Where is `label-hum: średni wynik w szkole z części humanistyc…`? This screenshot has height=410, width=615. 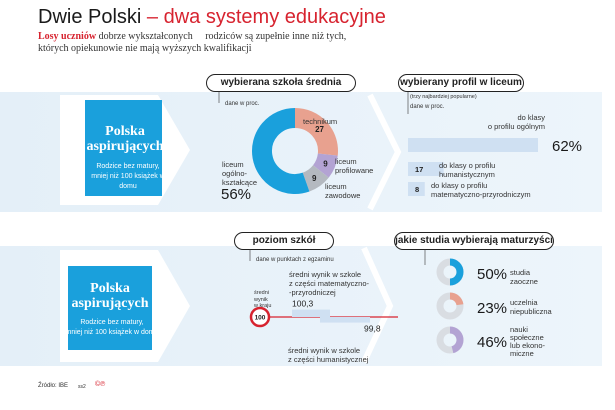 label-hum: średni wynik w szkole z części humanistyc… is located at coordinates (328, 355).